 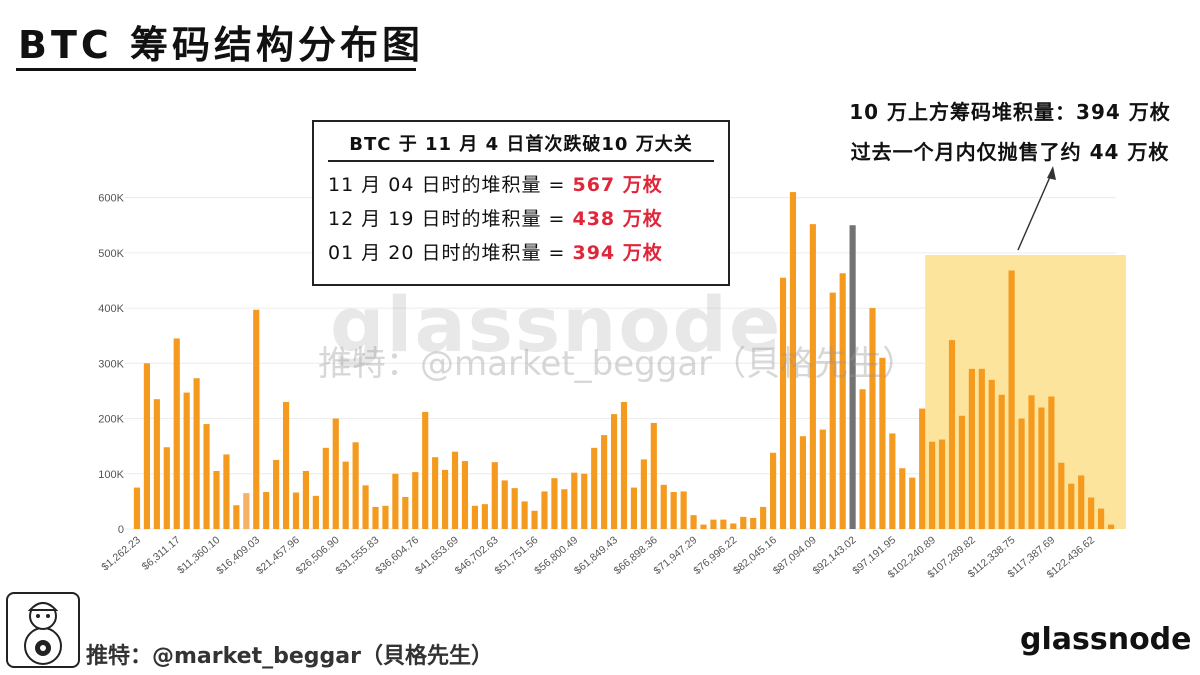 I want to click on avatar-icon, so click(x=43, y=633).